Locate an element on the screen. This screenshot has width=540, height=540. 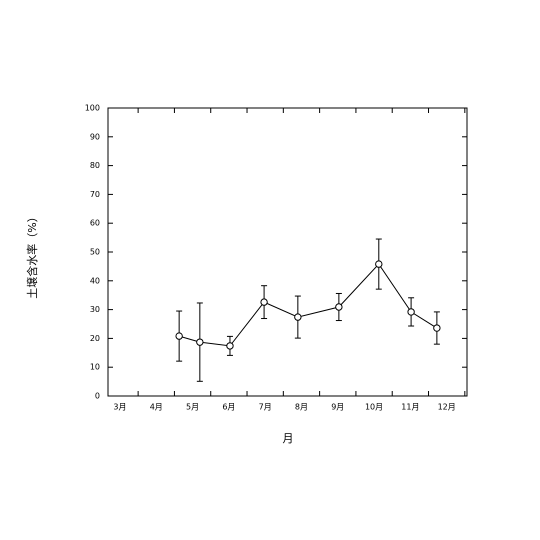
y-tick-label: 30 is located at coordinates (95, 309).